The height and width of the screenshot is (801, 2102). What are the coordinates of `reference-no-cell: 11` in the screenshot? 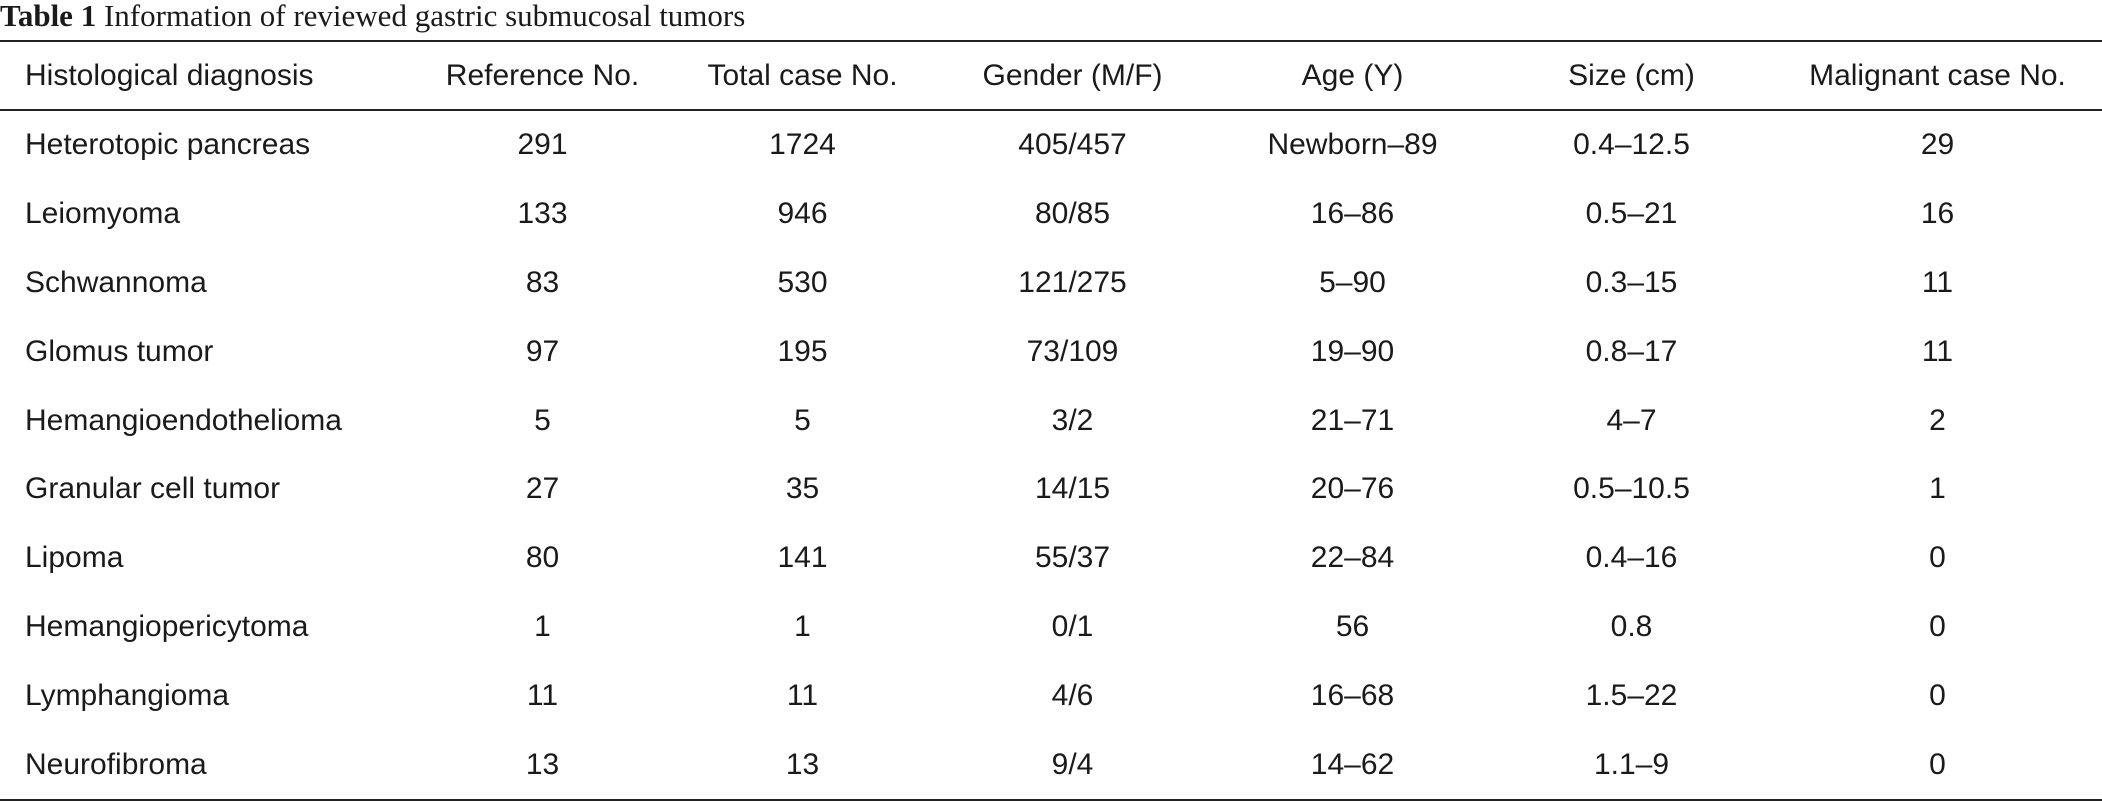 It's located at (542, 695).